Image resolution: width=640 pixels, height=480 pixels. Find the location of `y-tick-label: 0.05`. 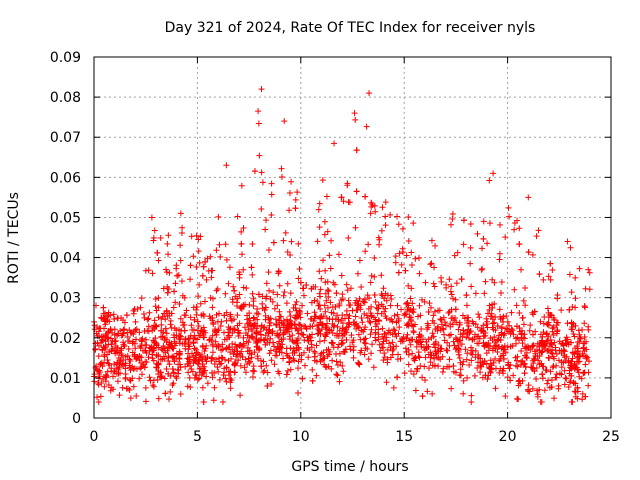

y-tick-label: 0.05 is located at coordinates (65, 218).